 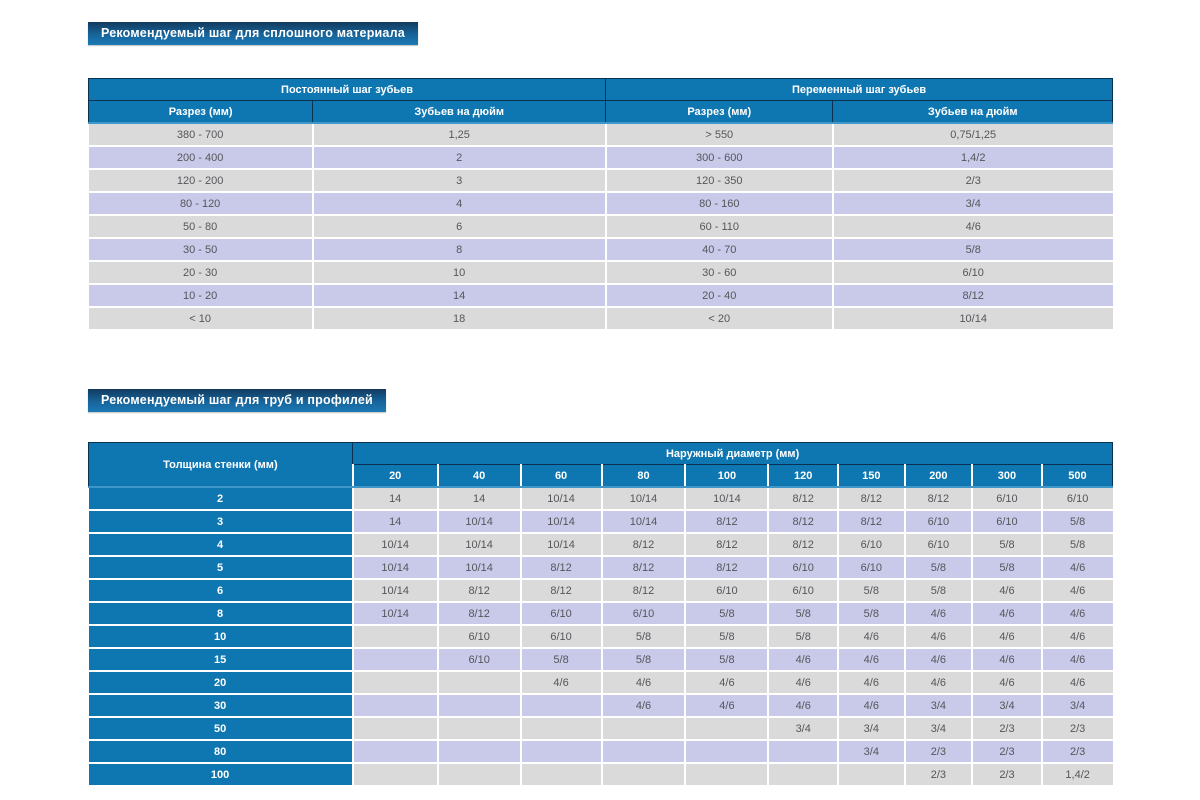 I want to click on table-row: 30 4/6 4/6 4/6 4/6 3/4 3/4 3/4, so click(x=600, y=705).